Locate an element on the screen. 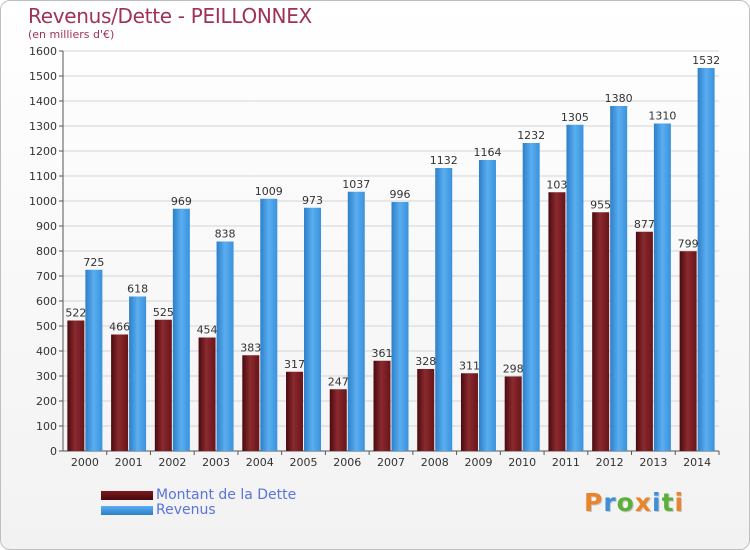 The height and width of the screenshot is (550, 750). x-tick-label: 2000 is located at coordinates (85, 462).